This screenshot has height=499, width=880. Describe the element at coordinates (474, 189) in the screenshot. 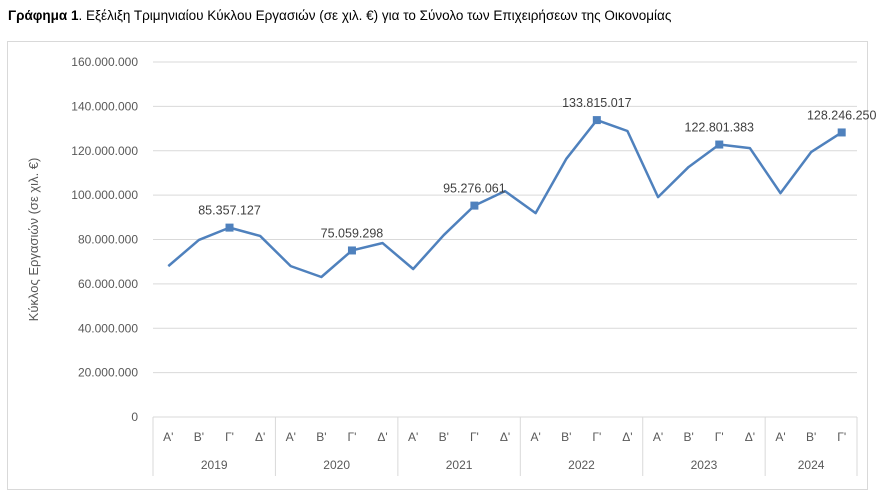

I see `data-label: 95.276.061` at that location.